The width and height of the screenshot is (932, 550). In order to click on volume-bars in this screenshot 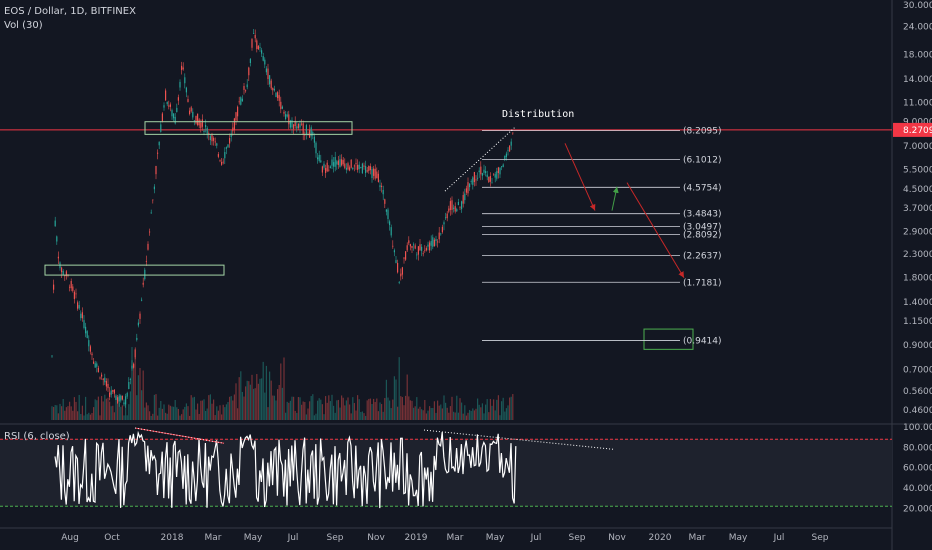, I will do `click(282, 383)`.